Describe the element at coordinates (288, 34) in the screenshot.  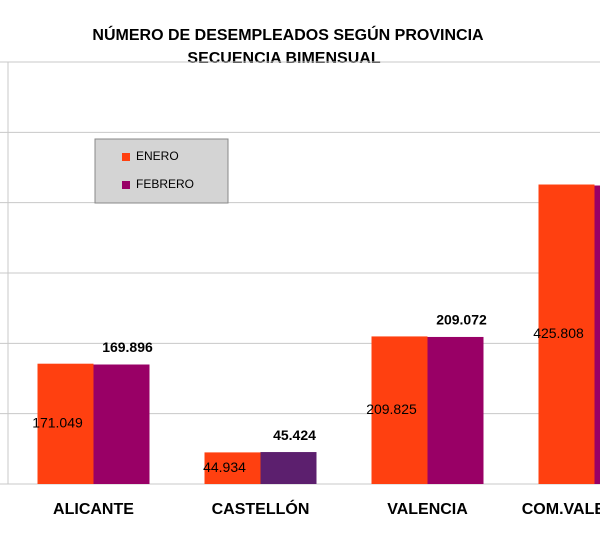
I see `chart-title: NÚMERO DE DESEMPLEADOS SEGÚN PROVINCIA` at that location.